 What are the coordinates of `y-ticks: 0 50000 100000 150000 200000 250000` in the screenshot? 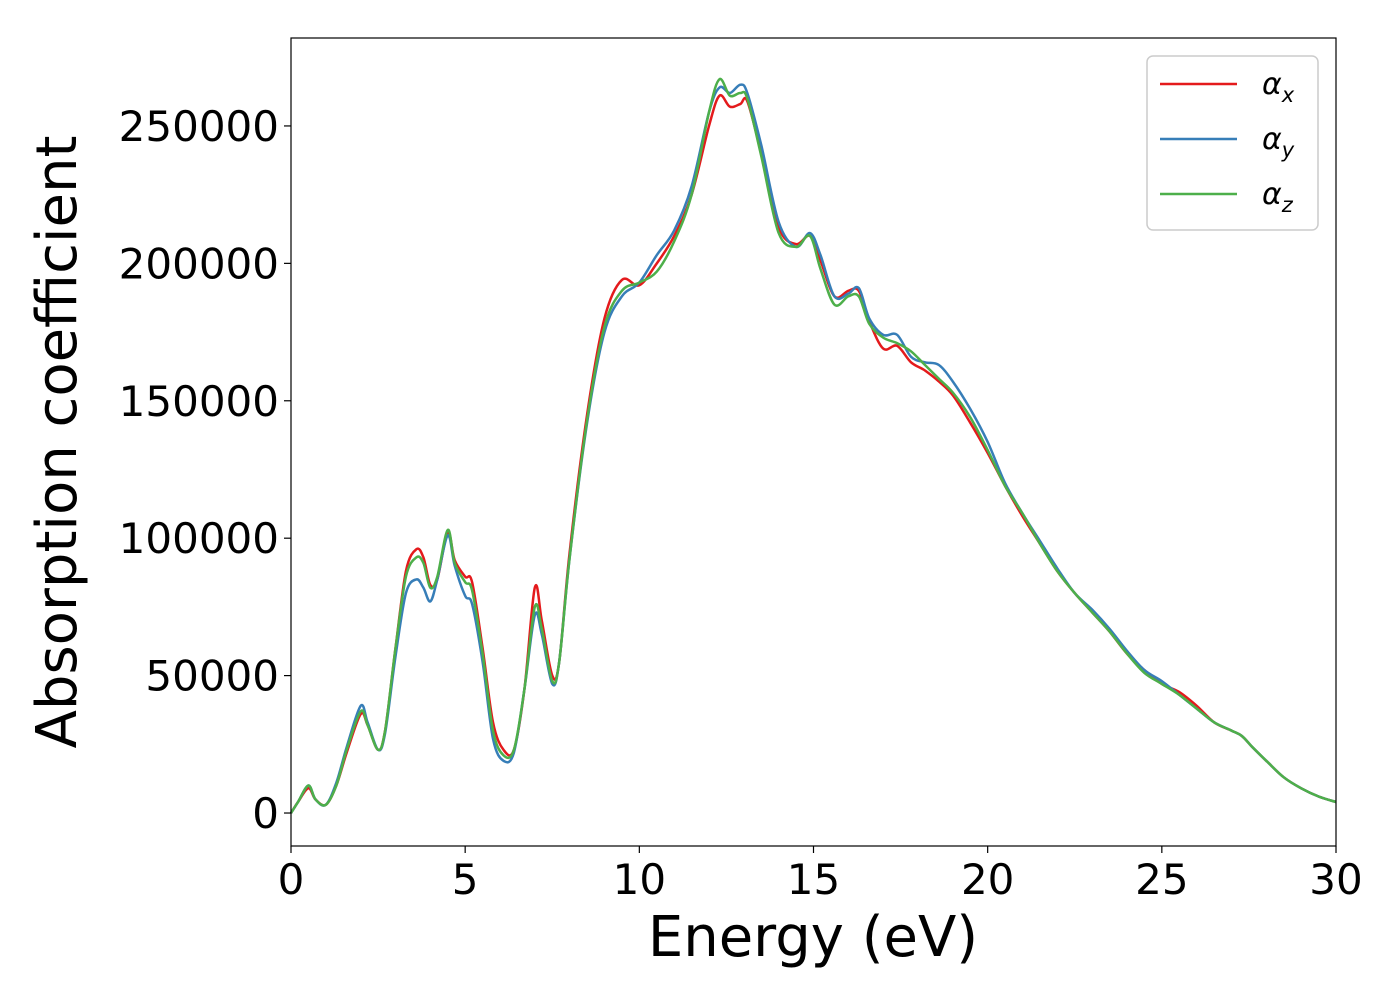 It's located at (205, 470).